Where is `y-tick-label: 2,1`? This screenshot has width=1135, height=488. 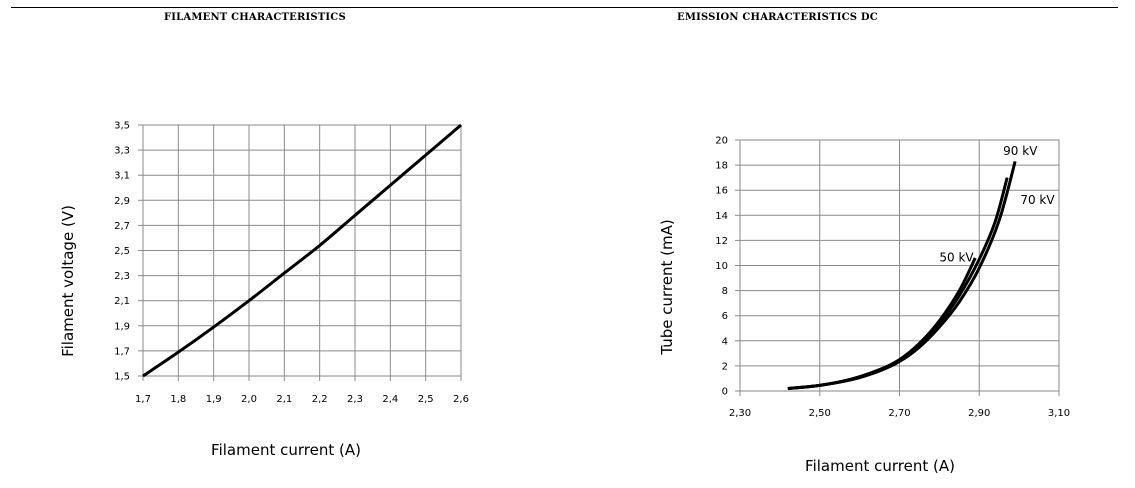 y-tick-label: 2,1 is located at coordinates (122, 301).